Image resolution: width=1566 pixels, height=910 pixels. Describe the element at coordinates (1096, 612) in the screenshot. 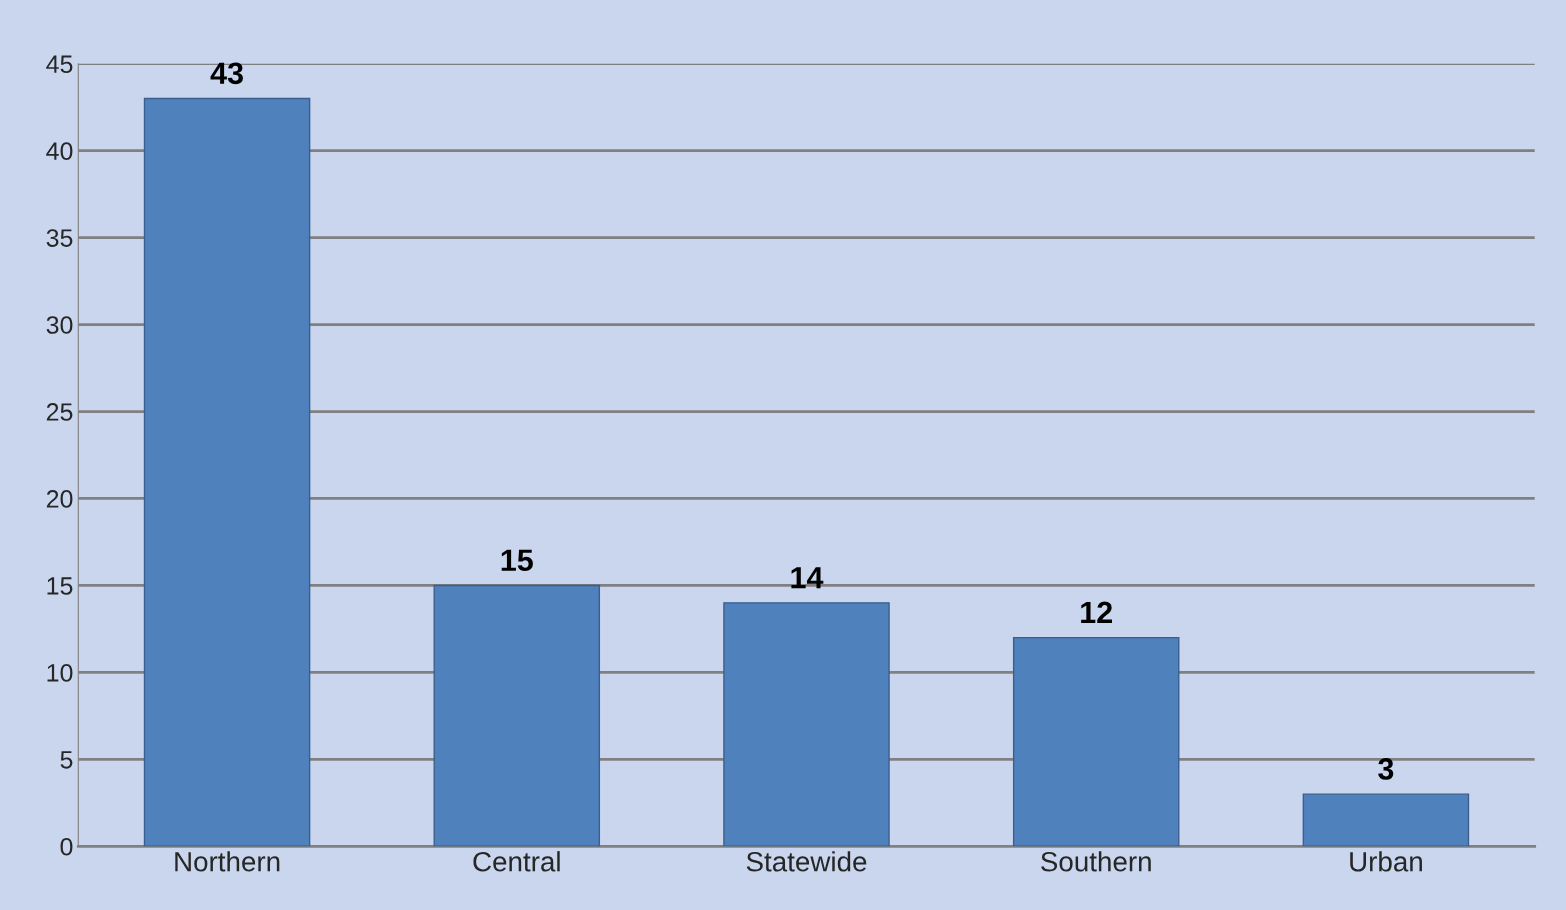

I see `data-label: 12` at that location.